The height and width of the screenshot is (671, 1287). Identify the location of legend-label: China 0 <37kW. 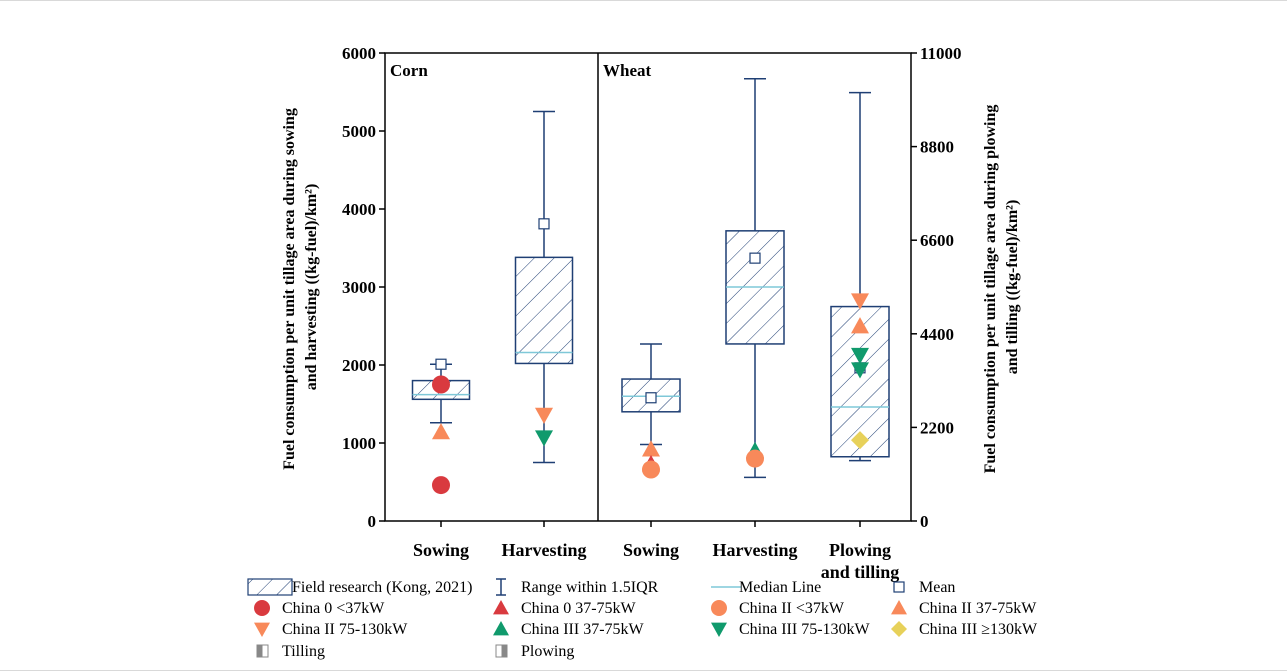
(333, 608).